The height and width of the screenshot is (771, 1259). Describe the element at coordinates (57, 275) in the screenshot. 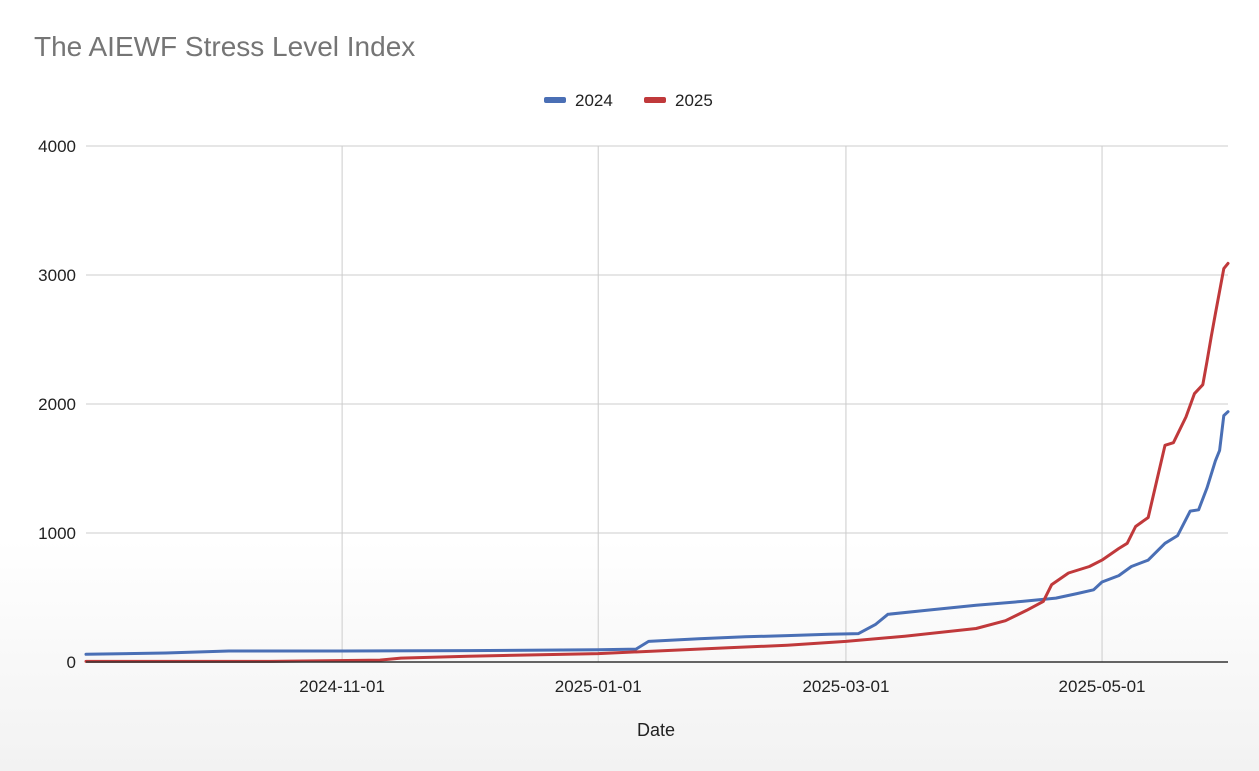

I see `y-tick-label: 3000` at that location.